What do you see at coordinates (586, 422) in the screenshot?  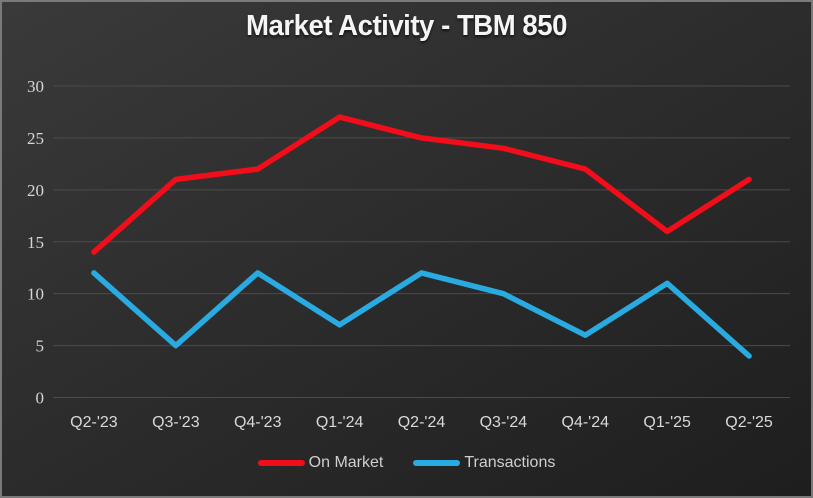 I see `x-axis-category-label: Q4-'24` at bounding box center [586, 422].